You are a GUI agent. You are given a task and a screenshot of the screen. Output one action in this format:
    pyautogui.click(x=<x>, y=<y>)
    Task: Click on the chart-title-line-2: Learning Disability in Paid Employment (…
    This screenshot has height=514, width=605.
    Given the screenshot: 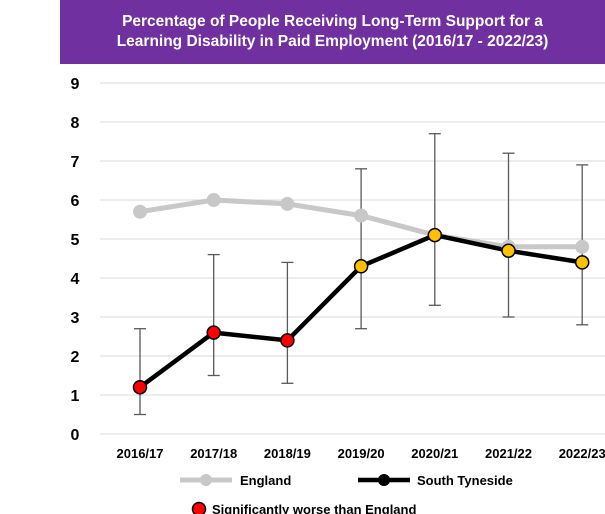 What is the action you would take?
    pyautogui.click(x=332, y=41)
    